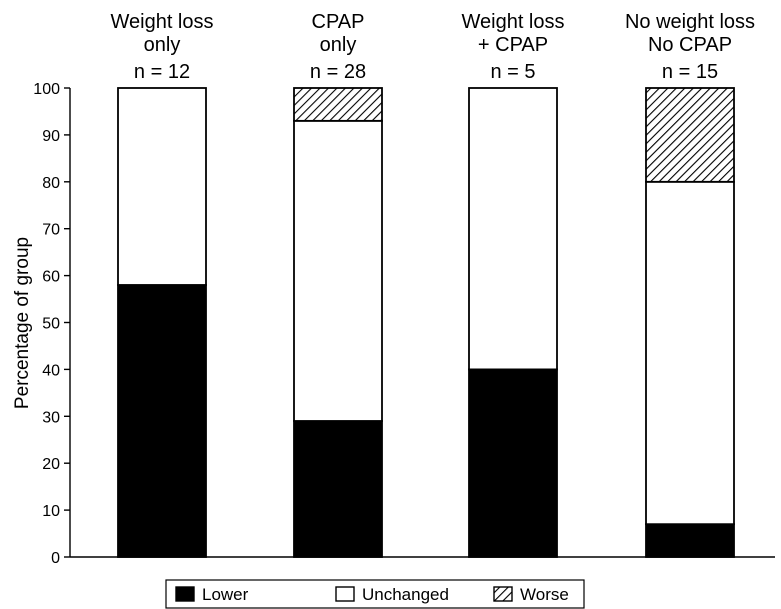  What do you see at coordinates (51, 183) in the screenshot?
I see `y-tick-label: 80` at bounding box center [51, 183].